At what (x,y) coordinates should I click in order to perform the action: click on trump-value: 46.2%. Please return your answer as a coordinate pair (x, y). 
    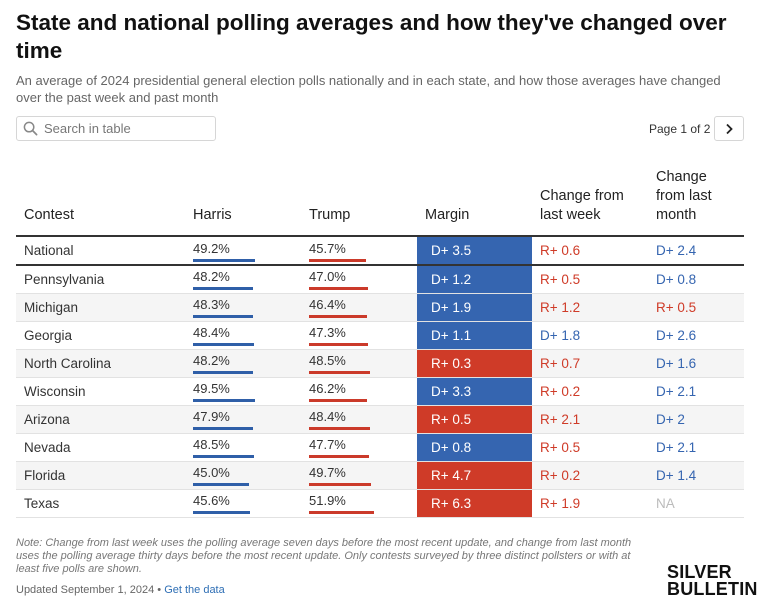
    Looking at the image, I should click on (327, 388).